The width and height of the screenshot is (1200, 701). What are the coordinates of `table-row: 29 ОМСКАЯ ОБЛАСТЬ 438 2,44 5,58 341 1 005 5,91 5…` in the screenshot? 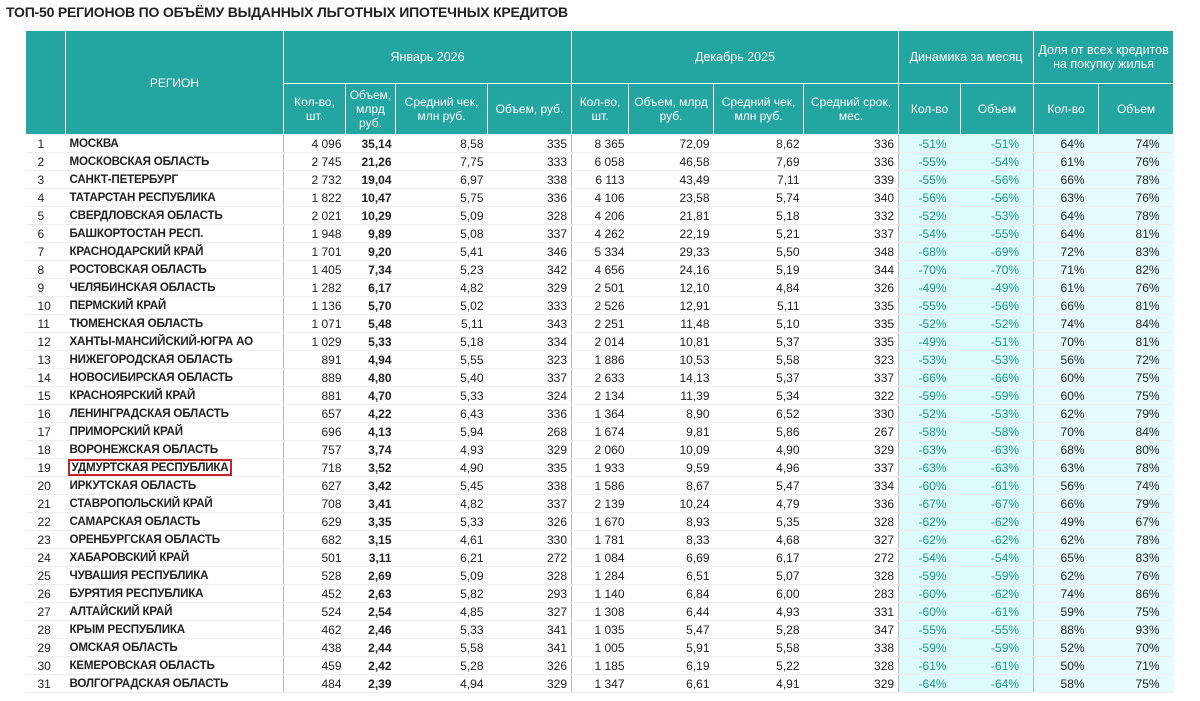 It's located at (599, 647).